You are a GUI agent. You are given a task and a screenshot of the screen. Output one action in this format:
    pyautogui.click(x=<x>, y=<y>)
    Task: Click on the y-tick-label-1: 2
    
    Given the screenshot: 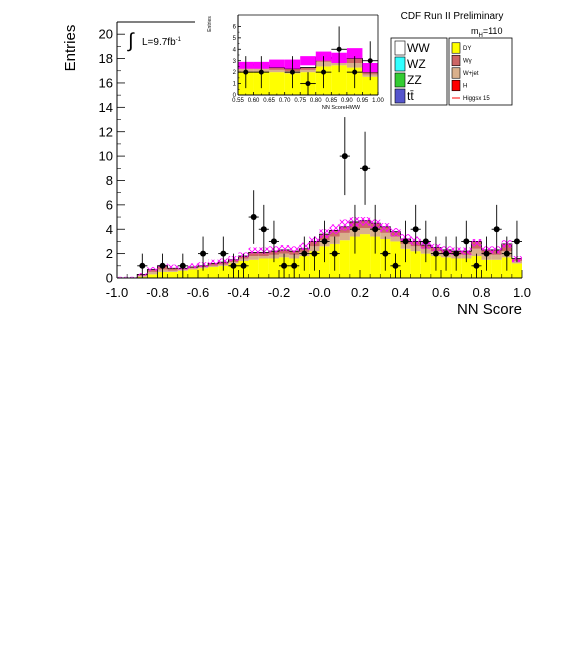 What is the action you would take?
    pyautogui.click(x=109, y=253)
    